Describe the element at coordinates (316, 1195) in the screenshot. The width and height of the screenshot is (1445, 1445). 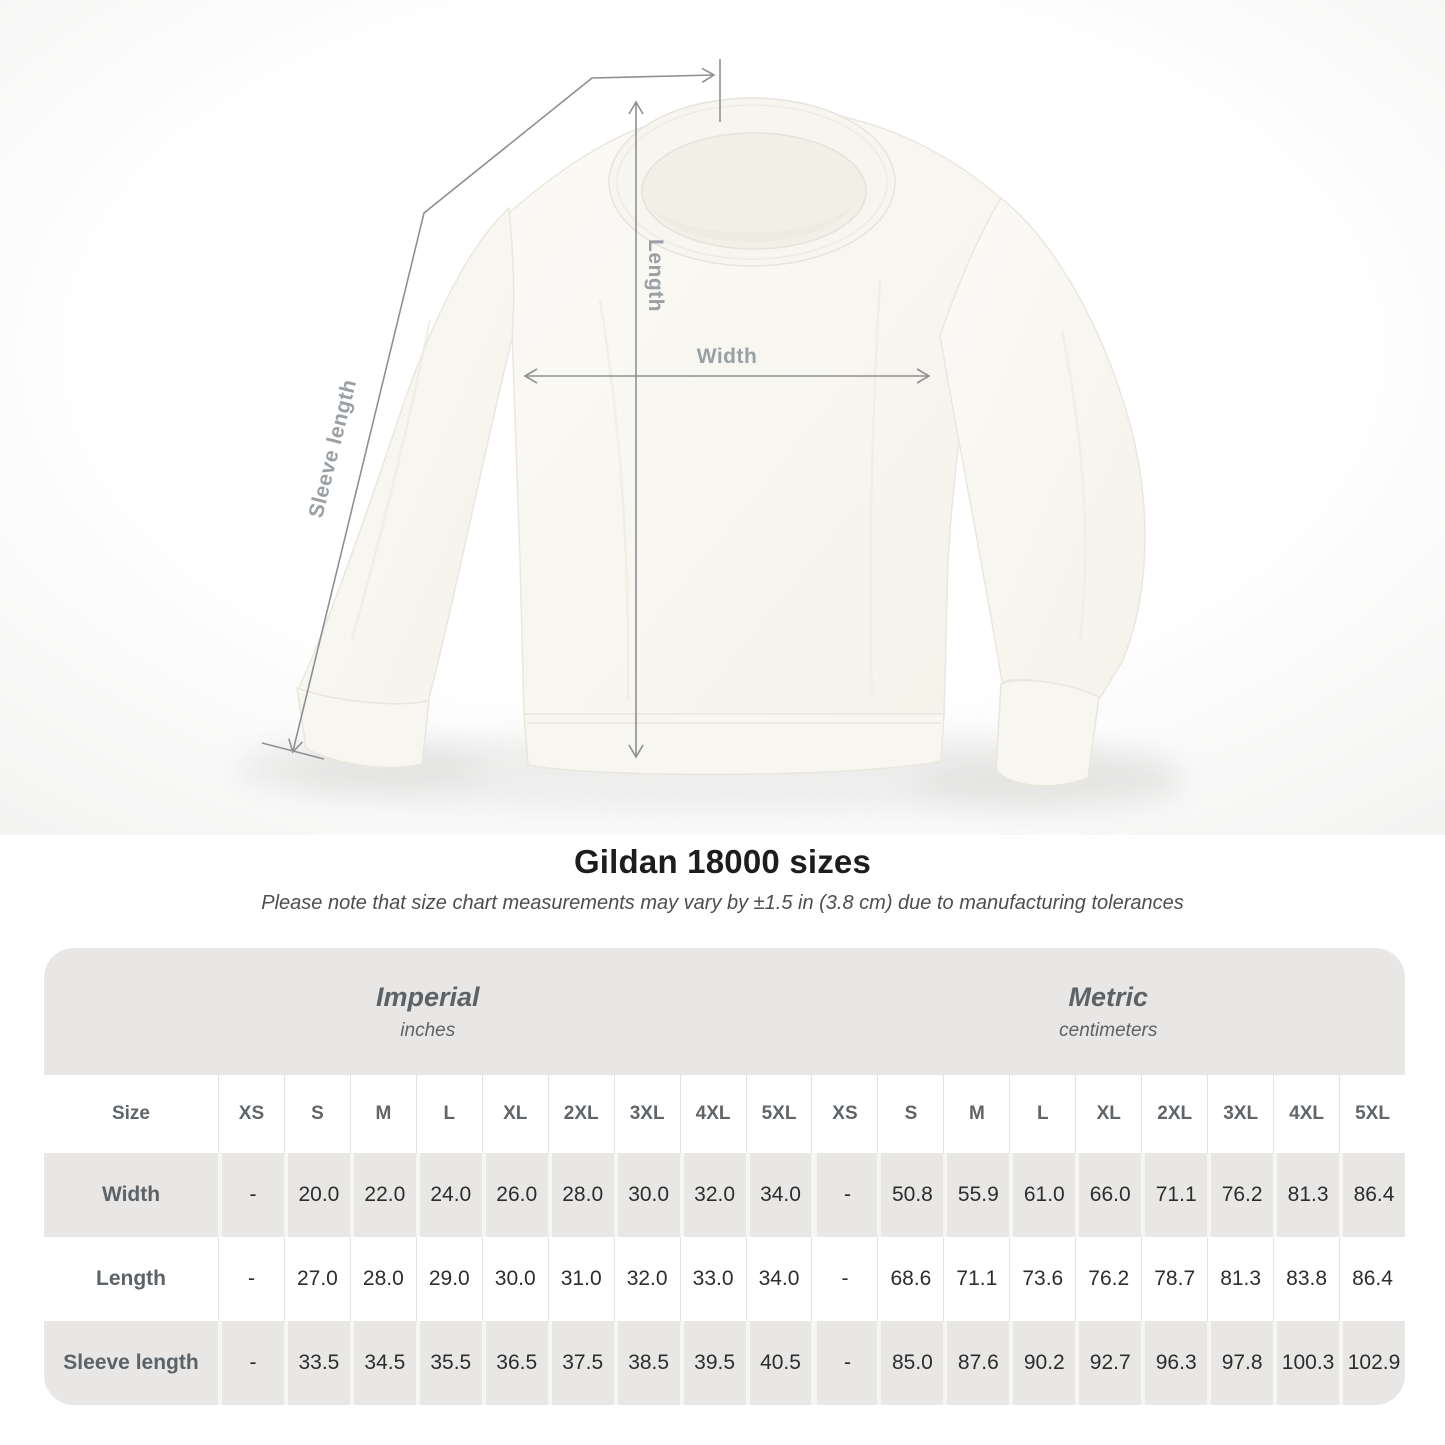
I see `value-cell: 20.0` at that location.